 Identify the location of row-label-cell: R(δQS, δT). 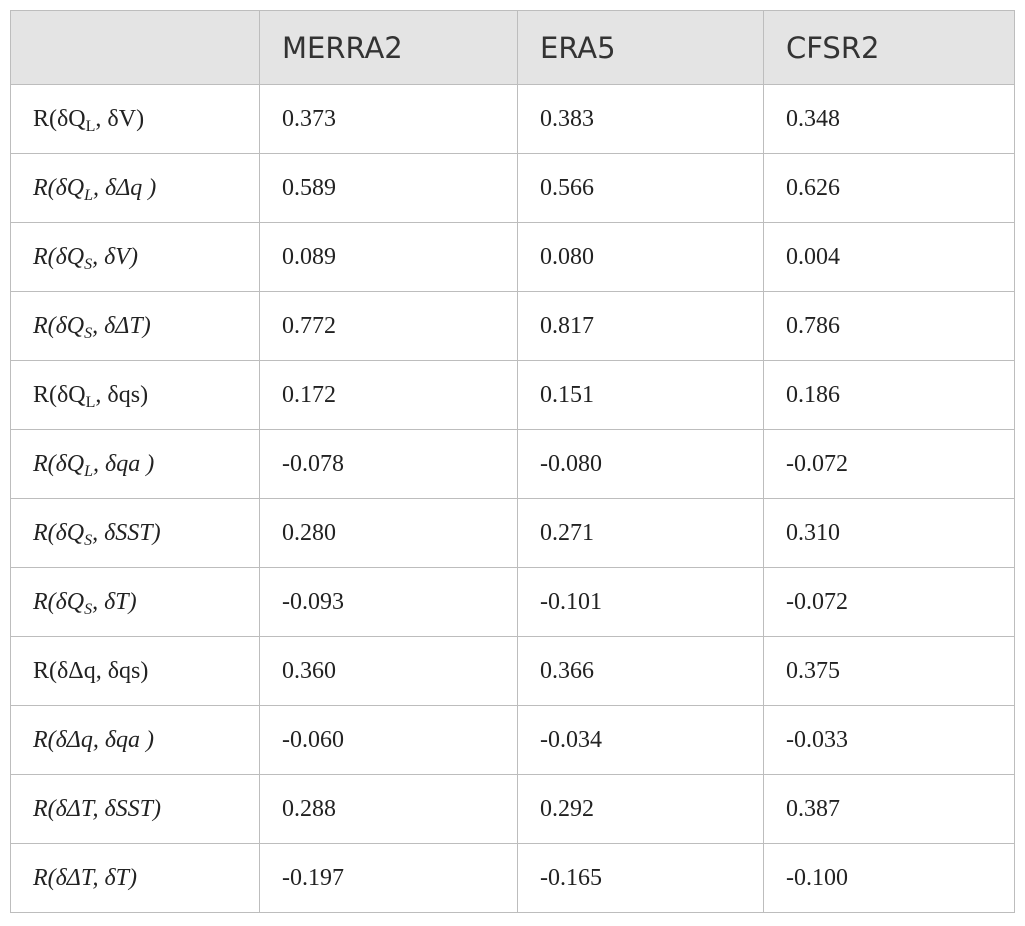
(135, 602).